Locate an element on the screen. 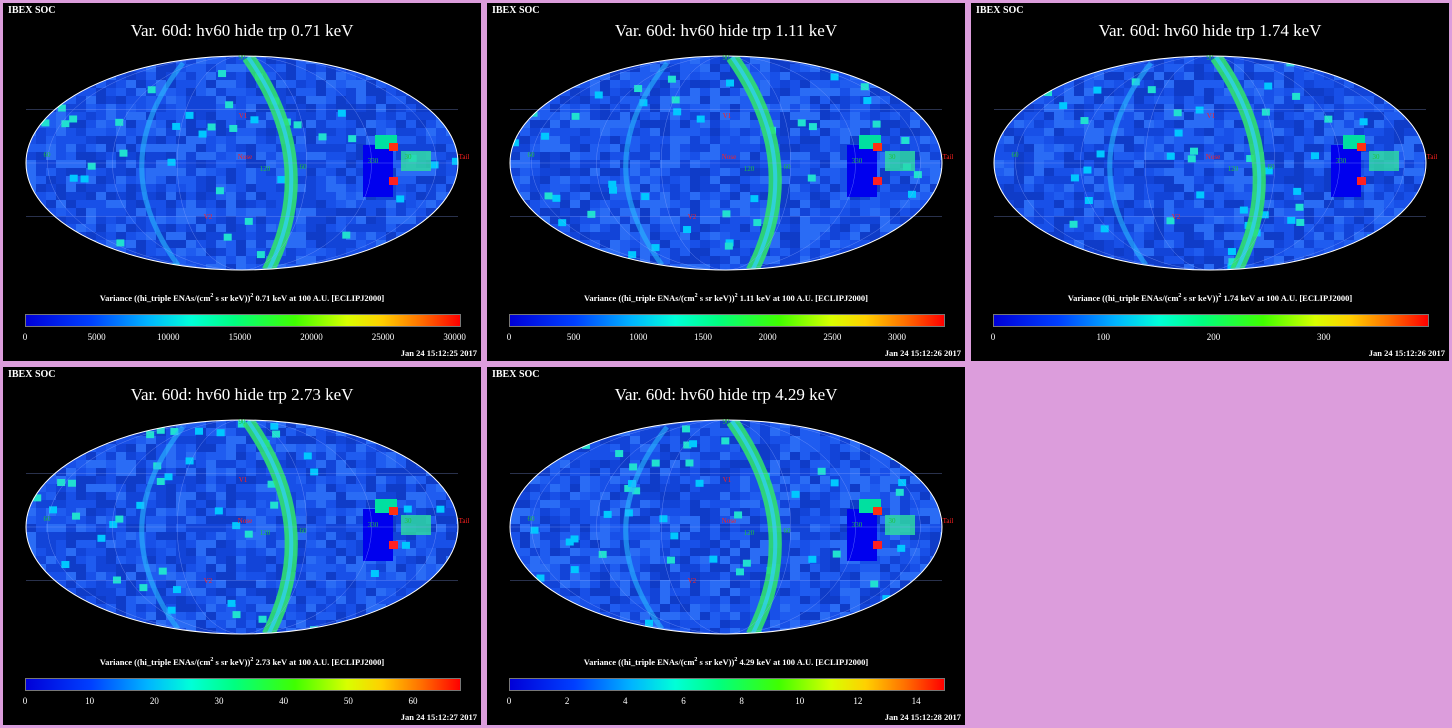 The width and height of the screenshot is (1452, 728). colorbar-ticks: 0 100 200 300 is located at coordinates (1208, 338).